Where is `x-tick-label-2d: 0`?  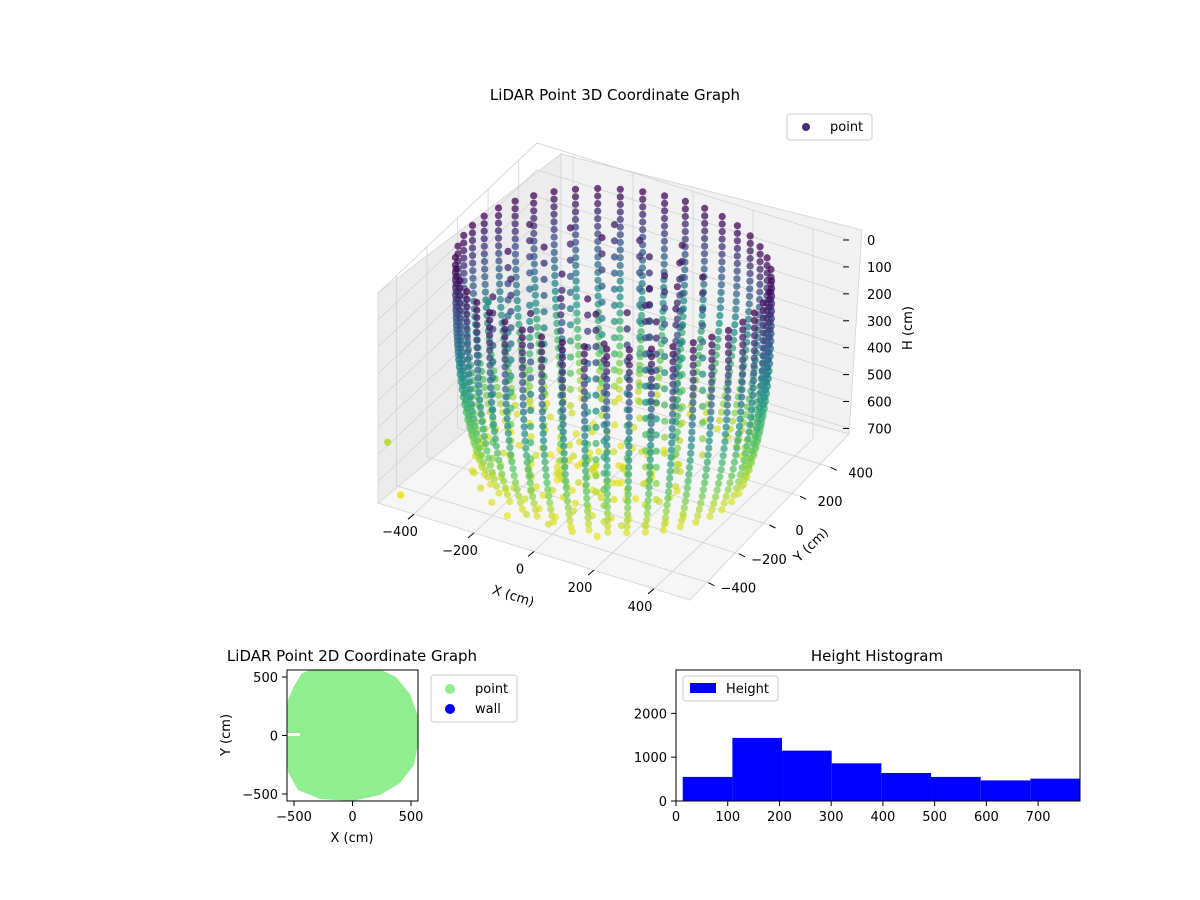 x-tick-label-2d: 0 is located at coordinates (352, 817).